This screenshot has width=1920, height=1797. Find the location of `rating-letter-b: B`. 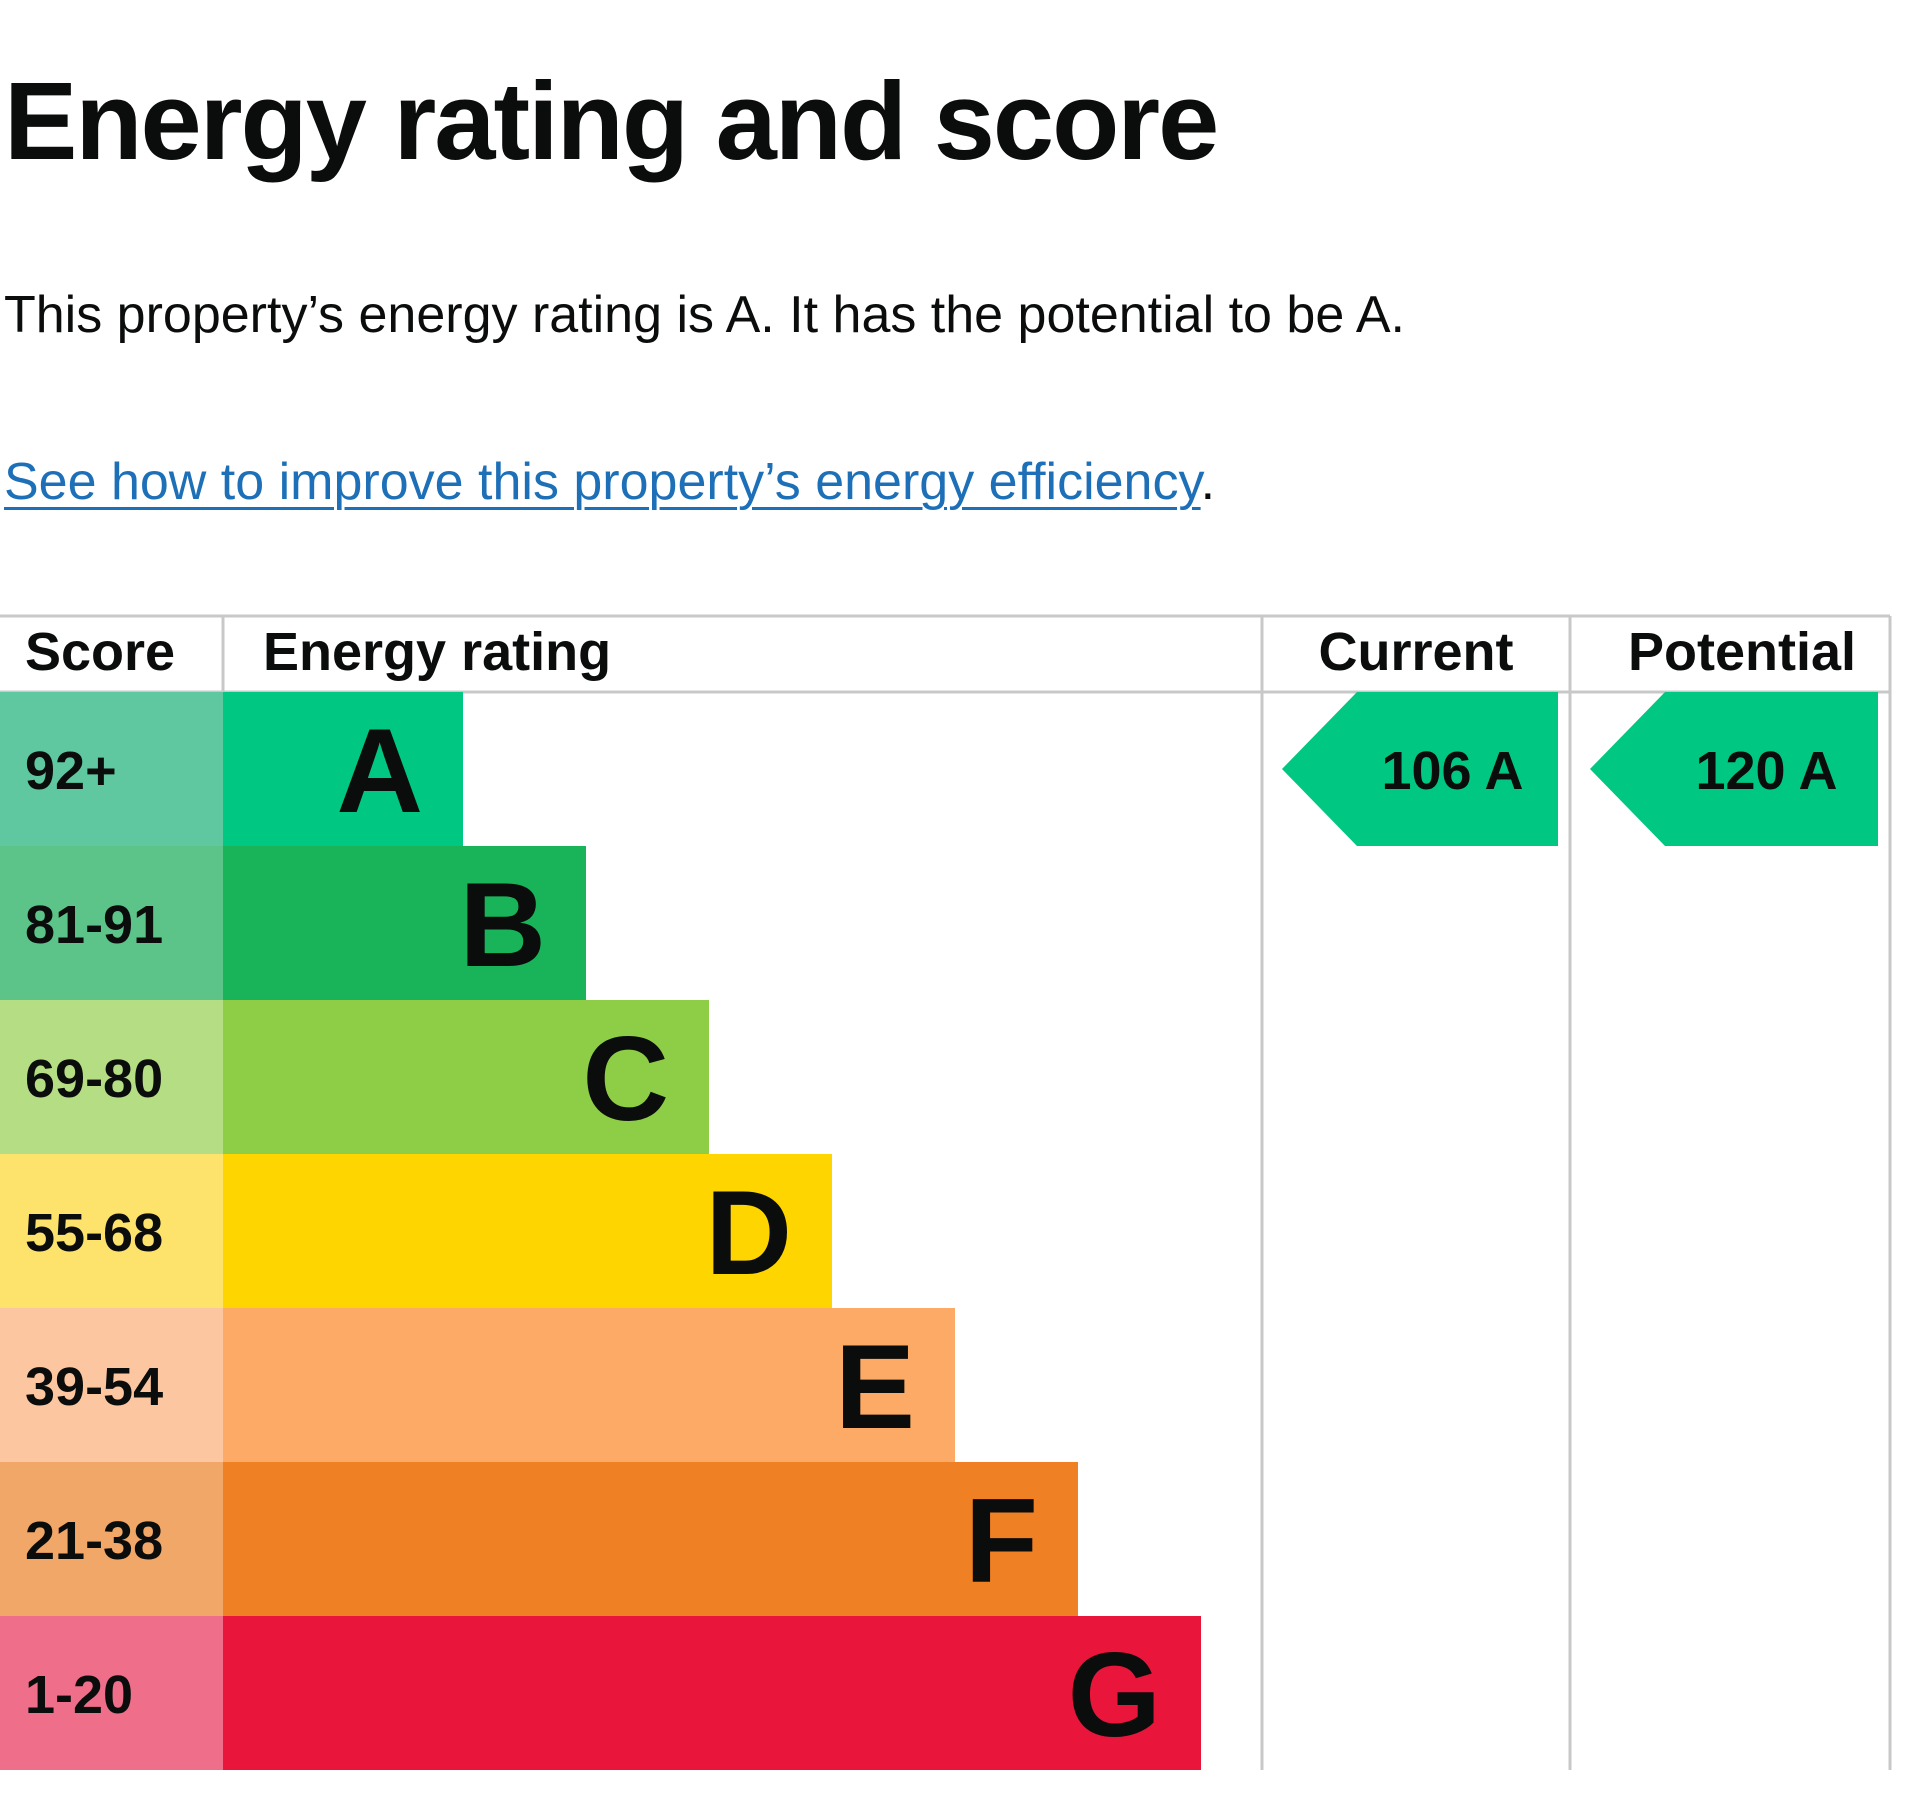

rating-letter-b: B is located at coordinates (502, 925).